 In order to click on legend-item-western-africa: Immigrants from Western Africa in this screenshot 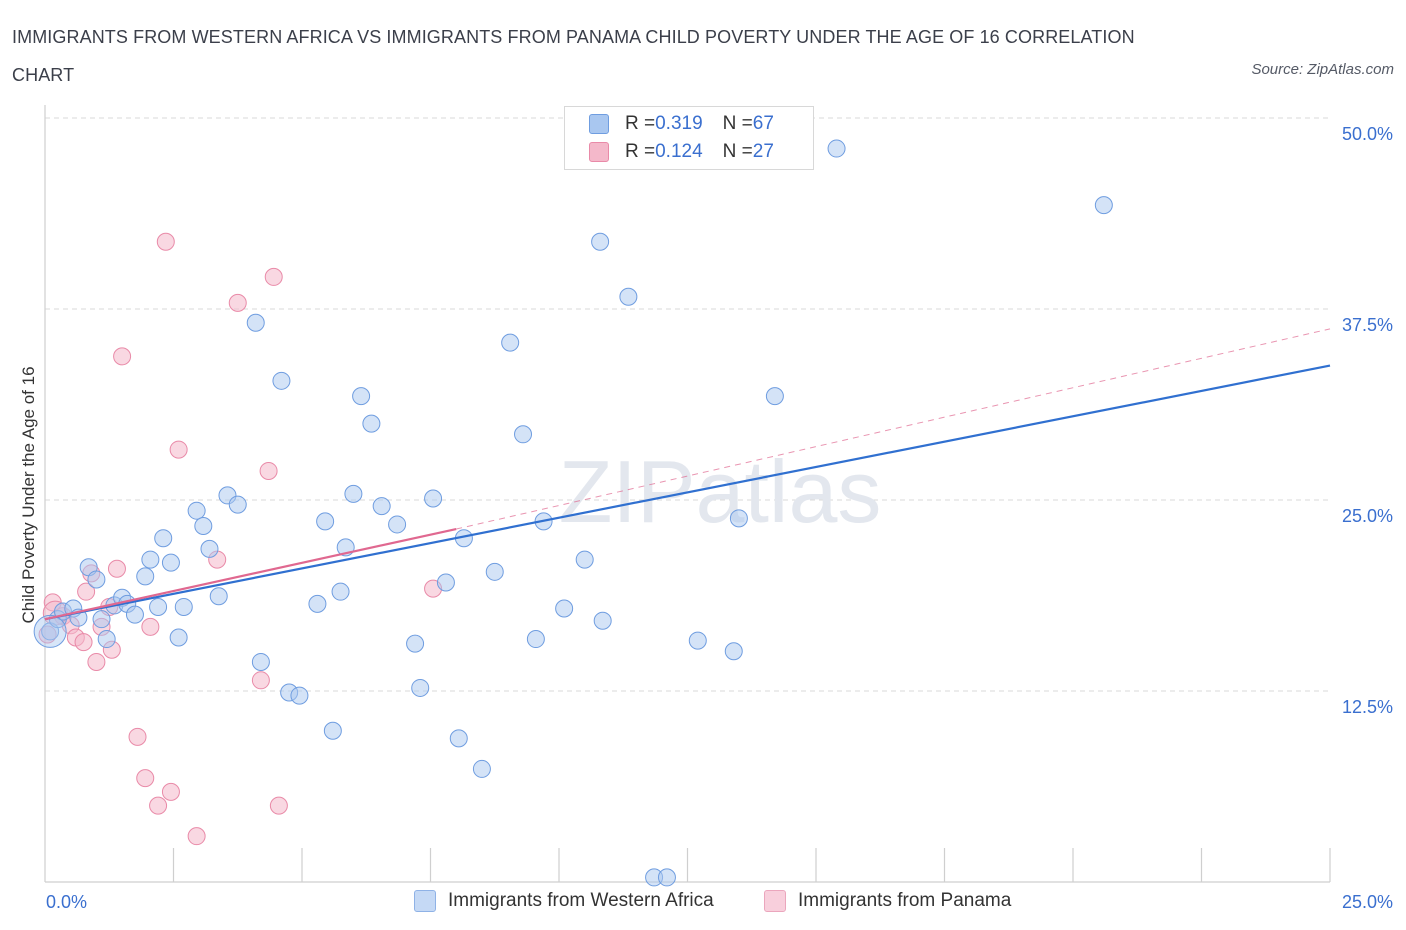, I will do `click(564, 901)`.